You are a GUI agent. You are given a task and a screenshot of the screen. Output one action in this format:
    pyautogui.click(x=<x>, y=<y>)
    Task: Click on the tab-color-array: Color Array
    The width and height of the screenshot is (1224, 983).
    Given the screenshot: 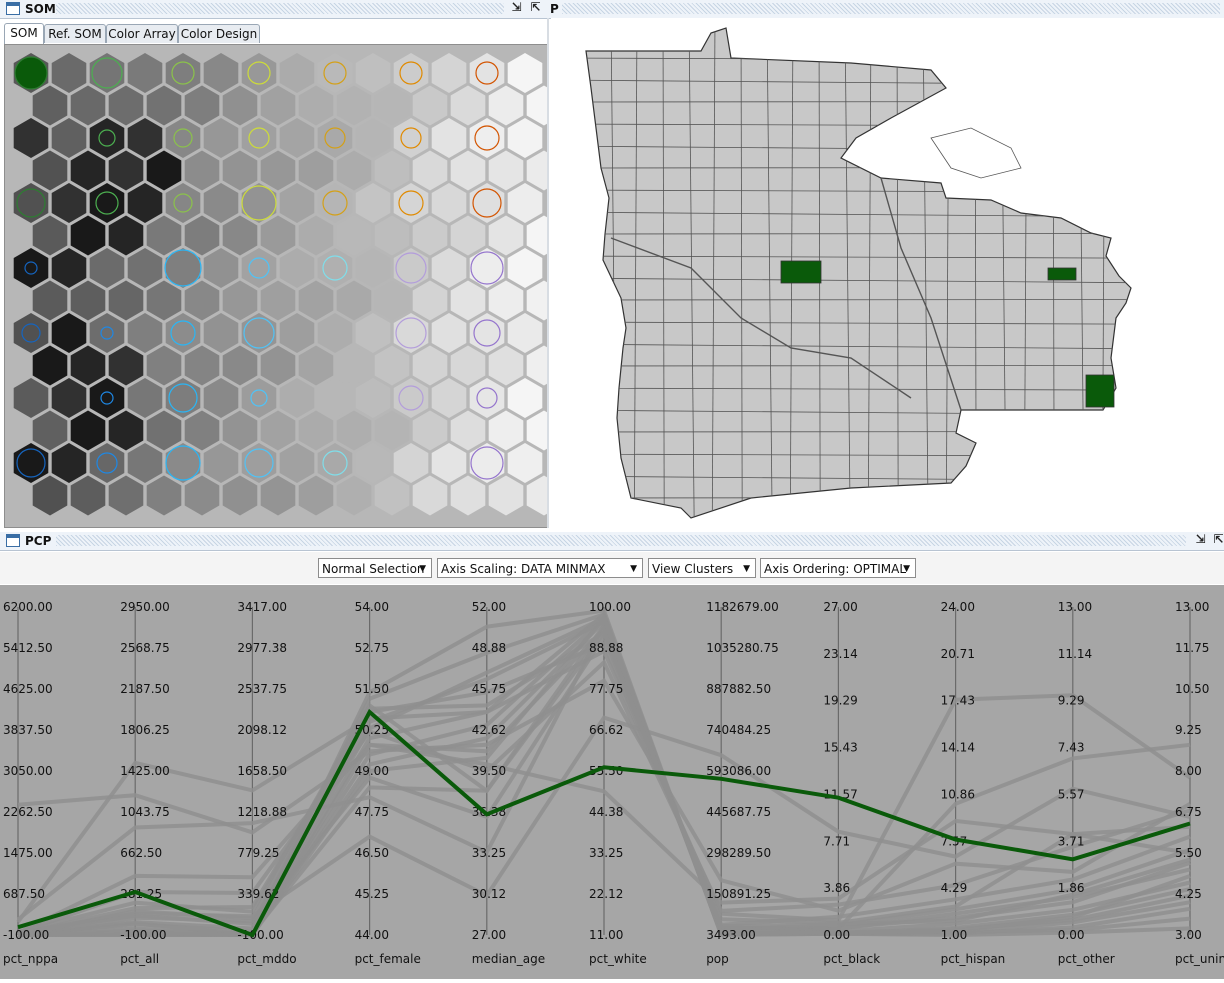 What is the action you would take?
    pyautogui.click(x=142, y=33)
    